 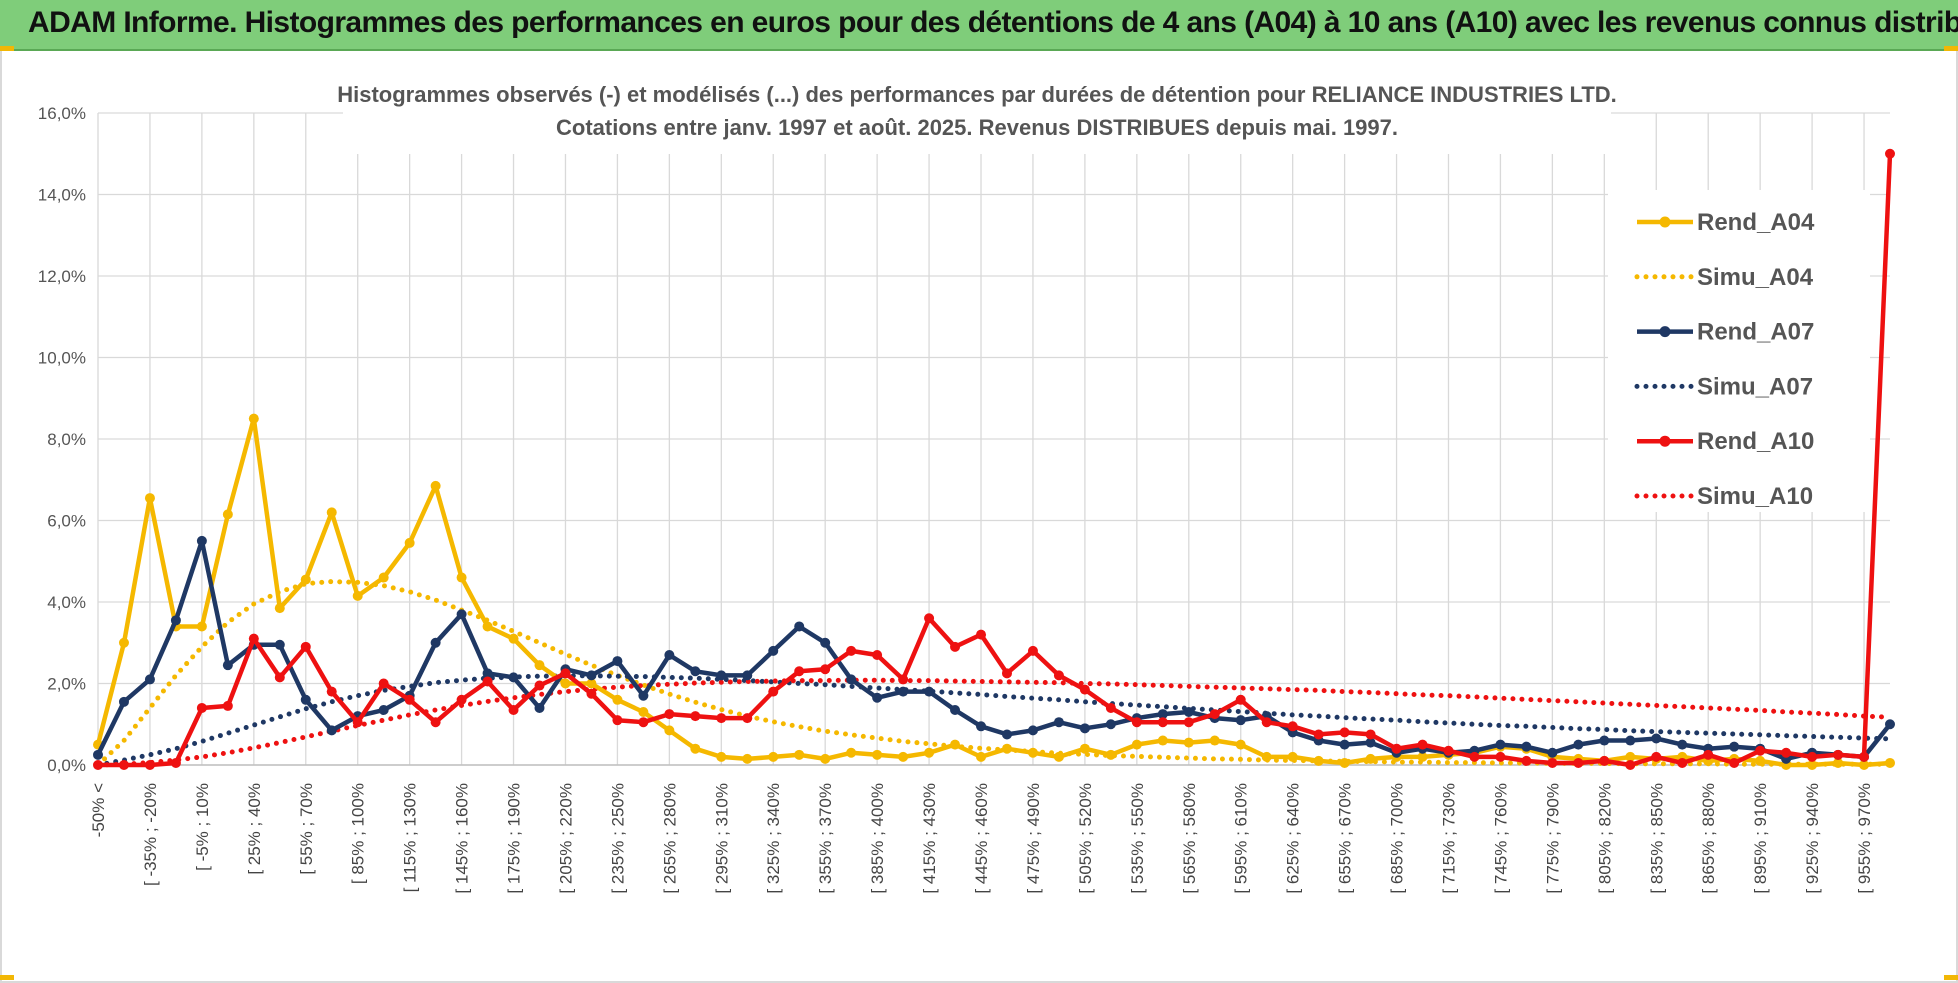 I want to click on x-tick-label: [ 595% ; 610%, so click(x=1241, y=838).